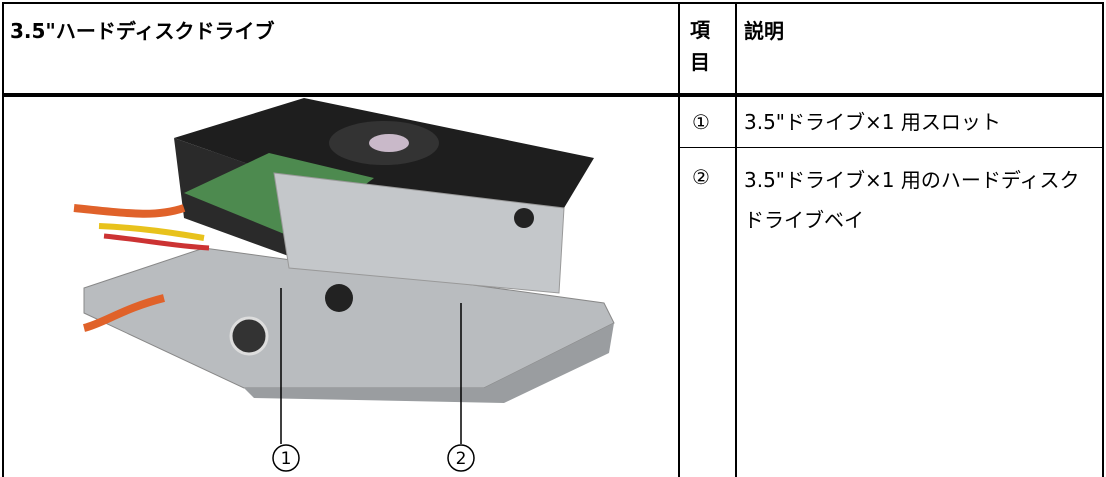 This screenshot has height=477, width=1106. Describe the element at coordinates (912, 200) in the screenshot. I see `row-description: 3.5"ドライブ×1 用のハードディスクドライブベイ` at that location.